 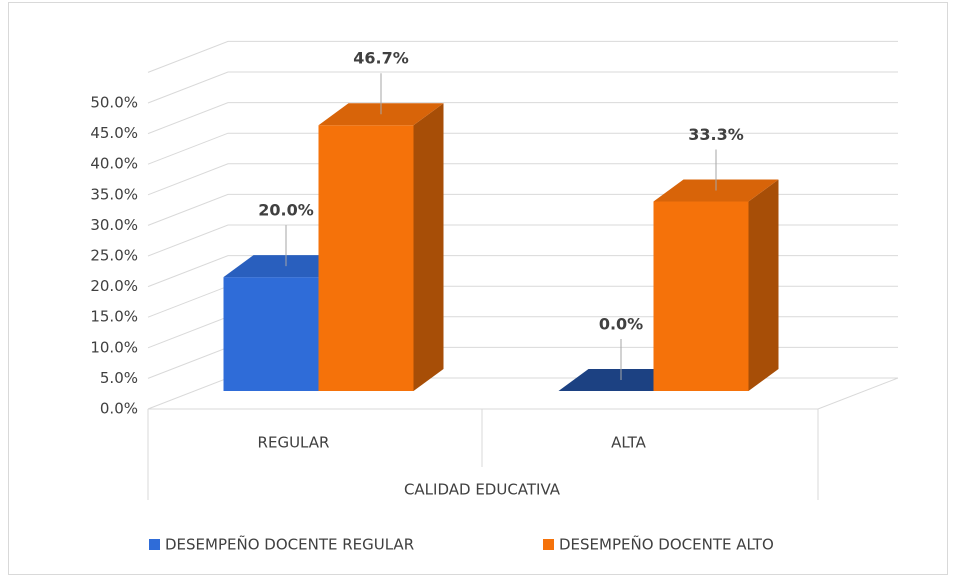 What do you see at coordinates (114, 103) in the screenshot?
I see `y-tick-label: 50.0%` at bounding box center [114, 103].